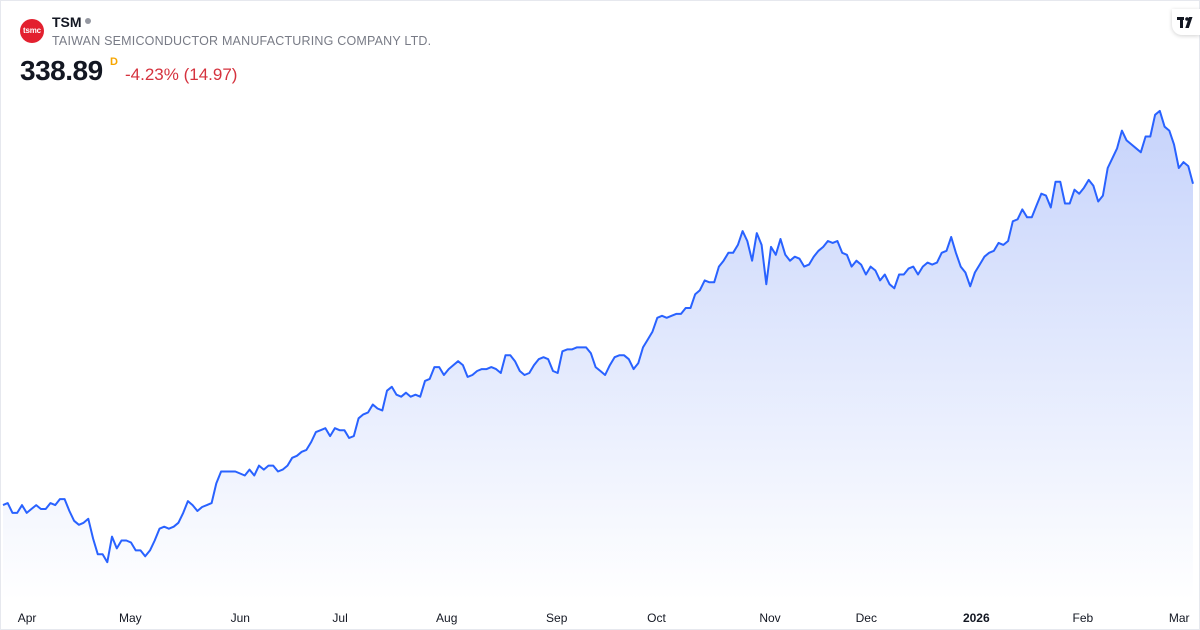  I want to click on price-change: -4.23% (14.97), so click(181, 74).